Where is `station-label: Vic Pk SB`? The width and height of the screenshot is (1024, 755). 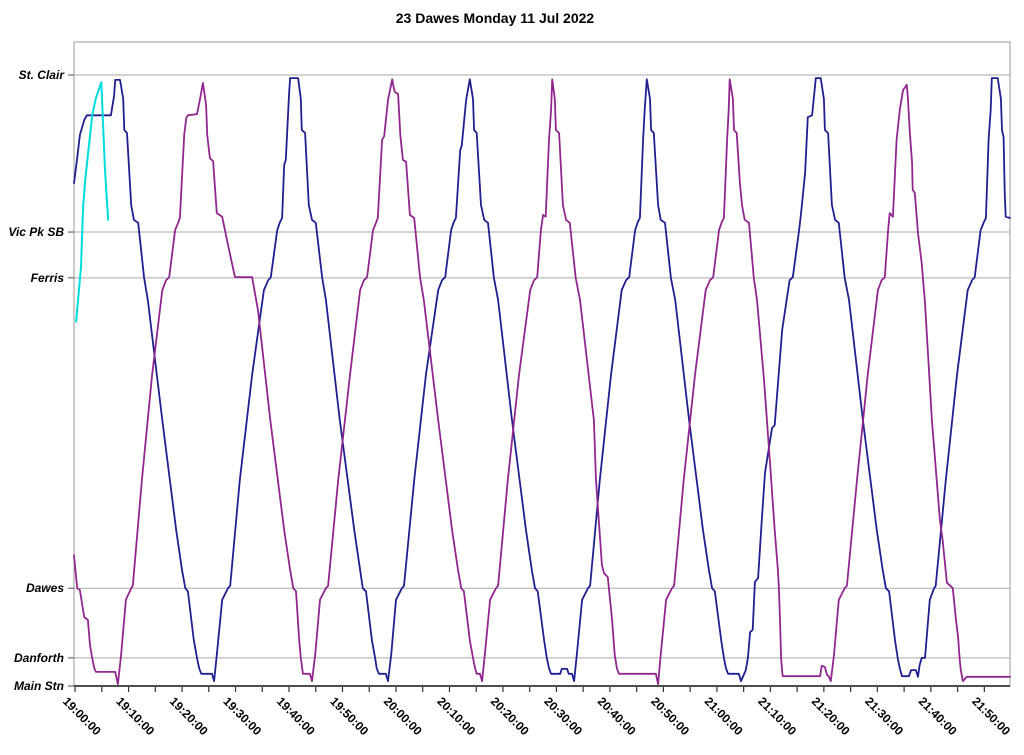 station-label: Vic Pk SB is located at coordinates (36, 232).